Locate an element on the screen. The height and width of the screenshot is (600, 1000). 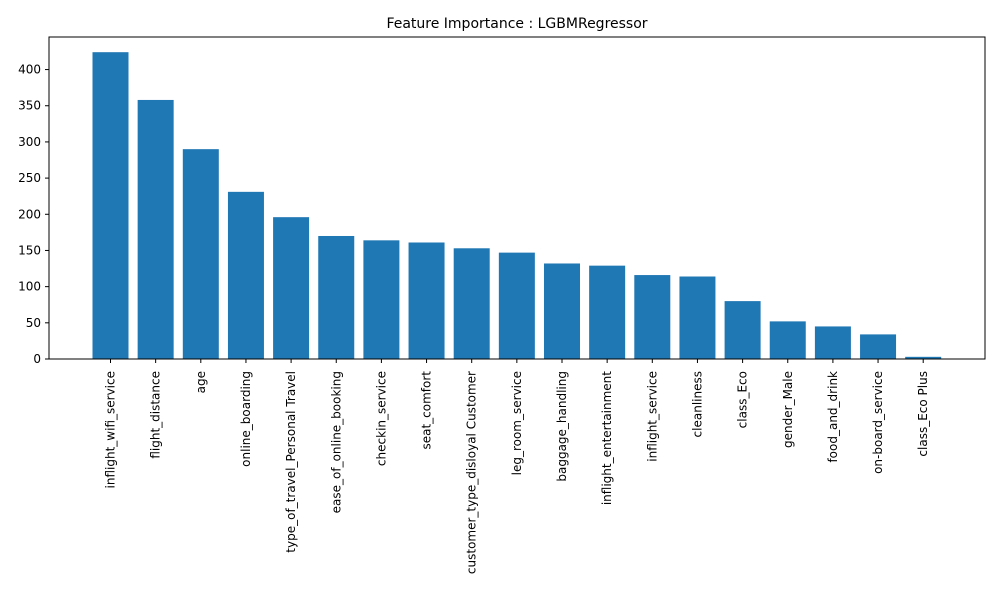
x-tick-label-16: food_and_drink is located at coordinates (833, 417).